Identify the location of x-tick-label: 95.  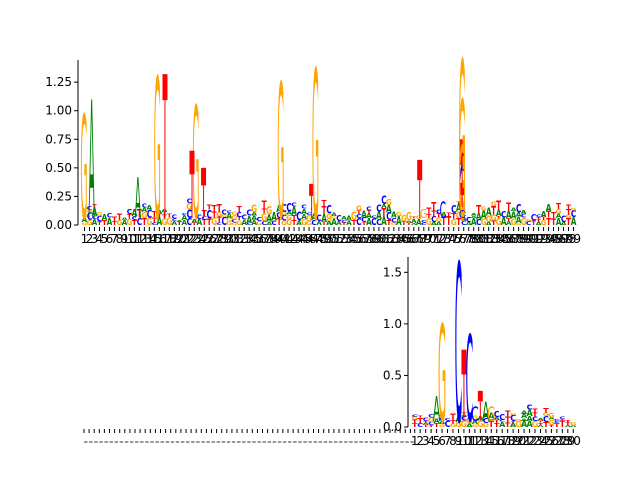
(553, 239).